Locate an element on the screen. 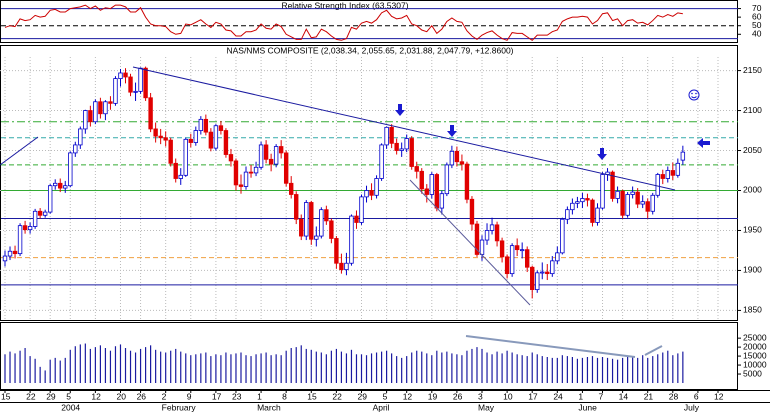 The image size is (770, 412). y-tick-label: 1950 is located at coordinates (752, 230).